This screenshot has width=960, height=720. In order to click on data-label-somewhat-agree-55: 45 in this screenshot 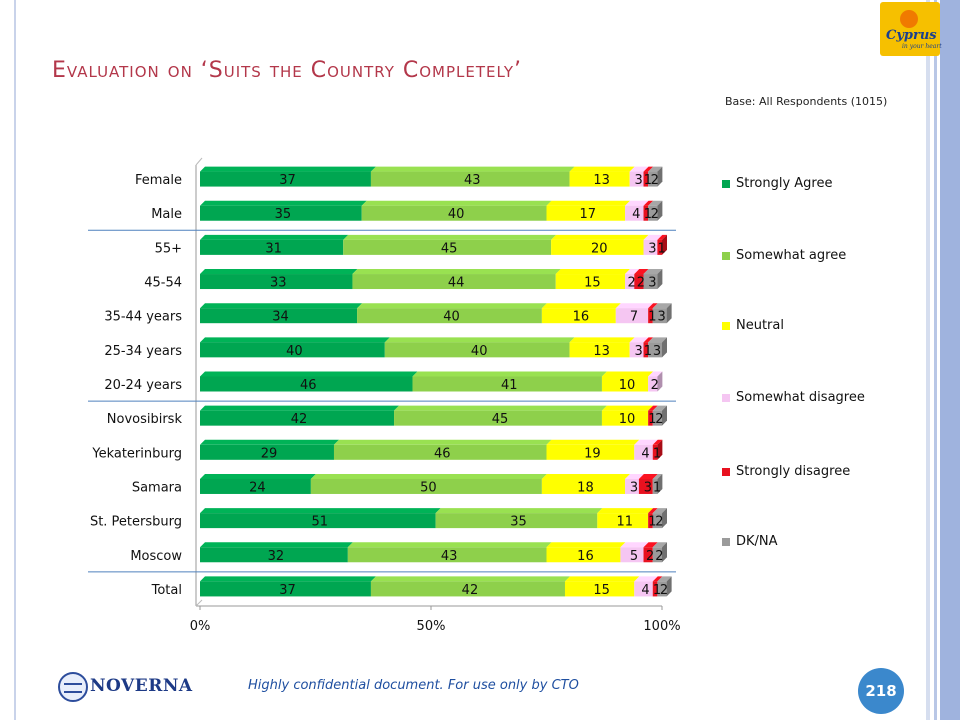, I will do `click(449, 248)`.